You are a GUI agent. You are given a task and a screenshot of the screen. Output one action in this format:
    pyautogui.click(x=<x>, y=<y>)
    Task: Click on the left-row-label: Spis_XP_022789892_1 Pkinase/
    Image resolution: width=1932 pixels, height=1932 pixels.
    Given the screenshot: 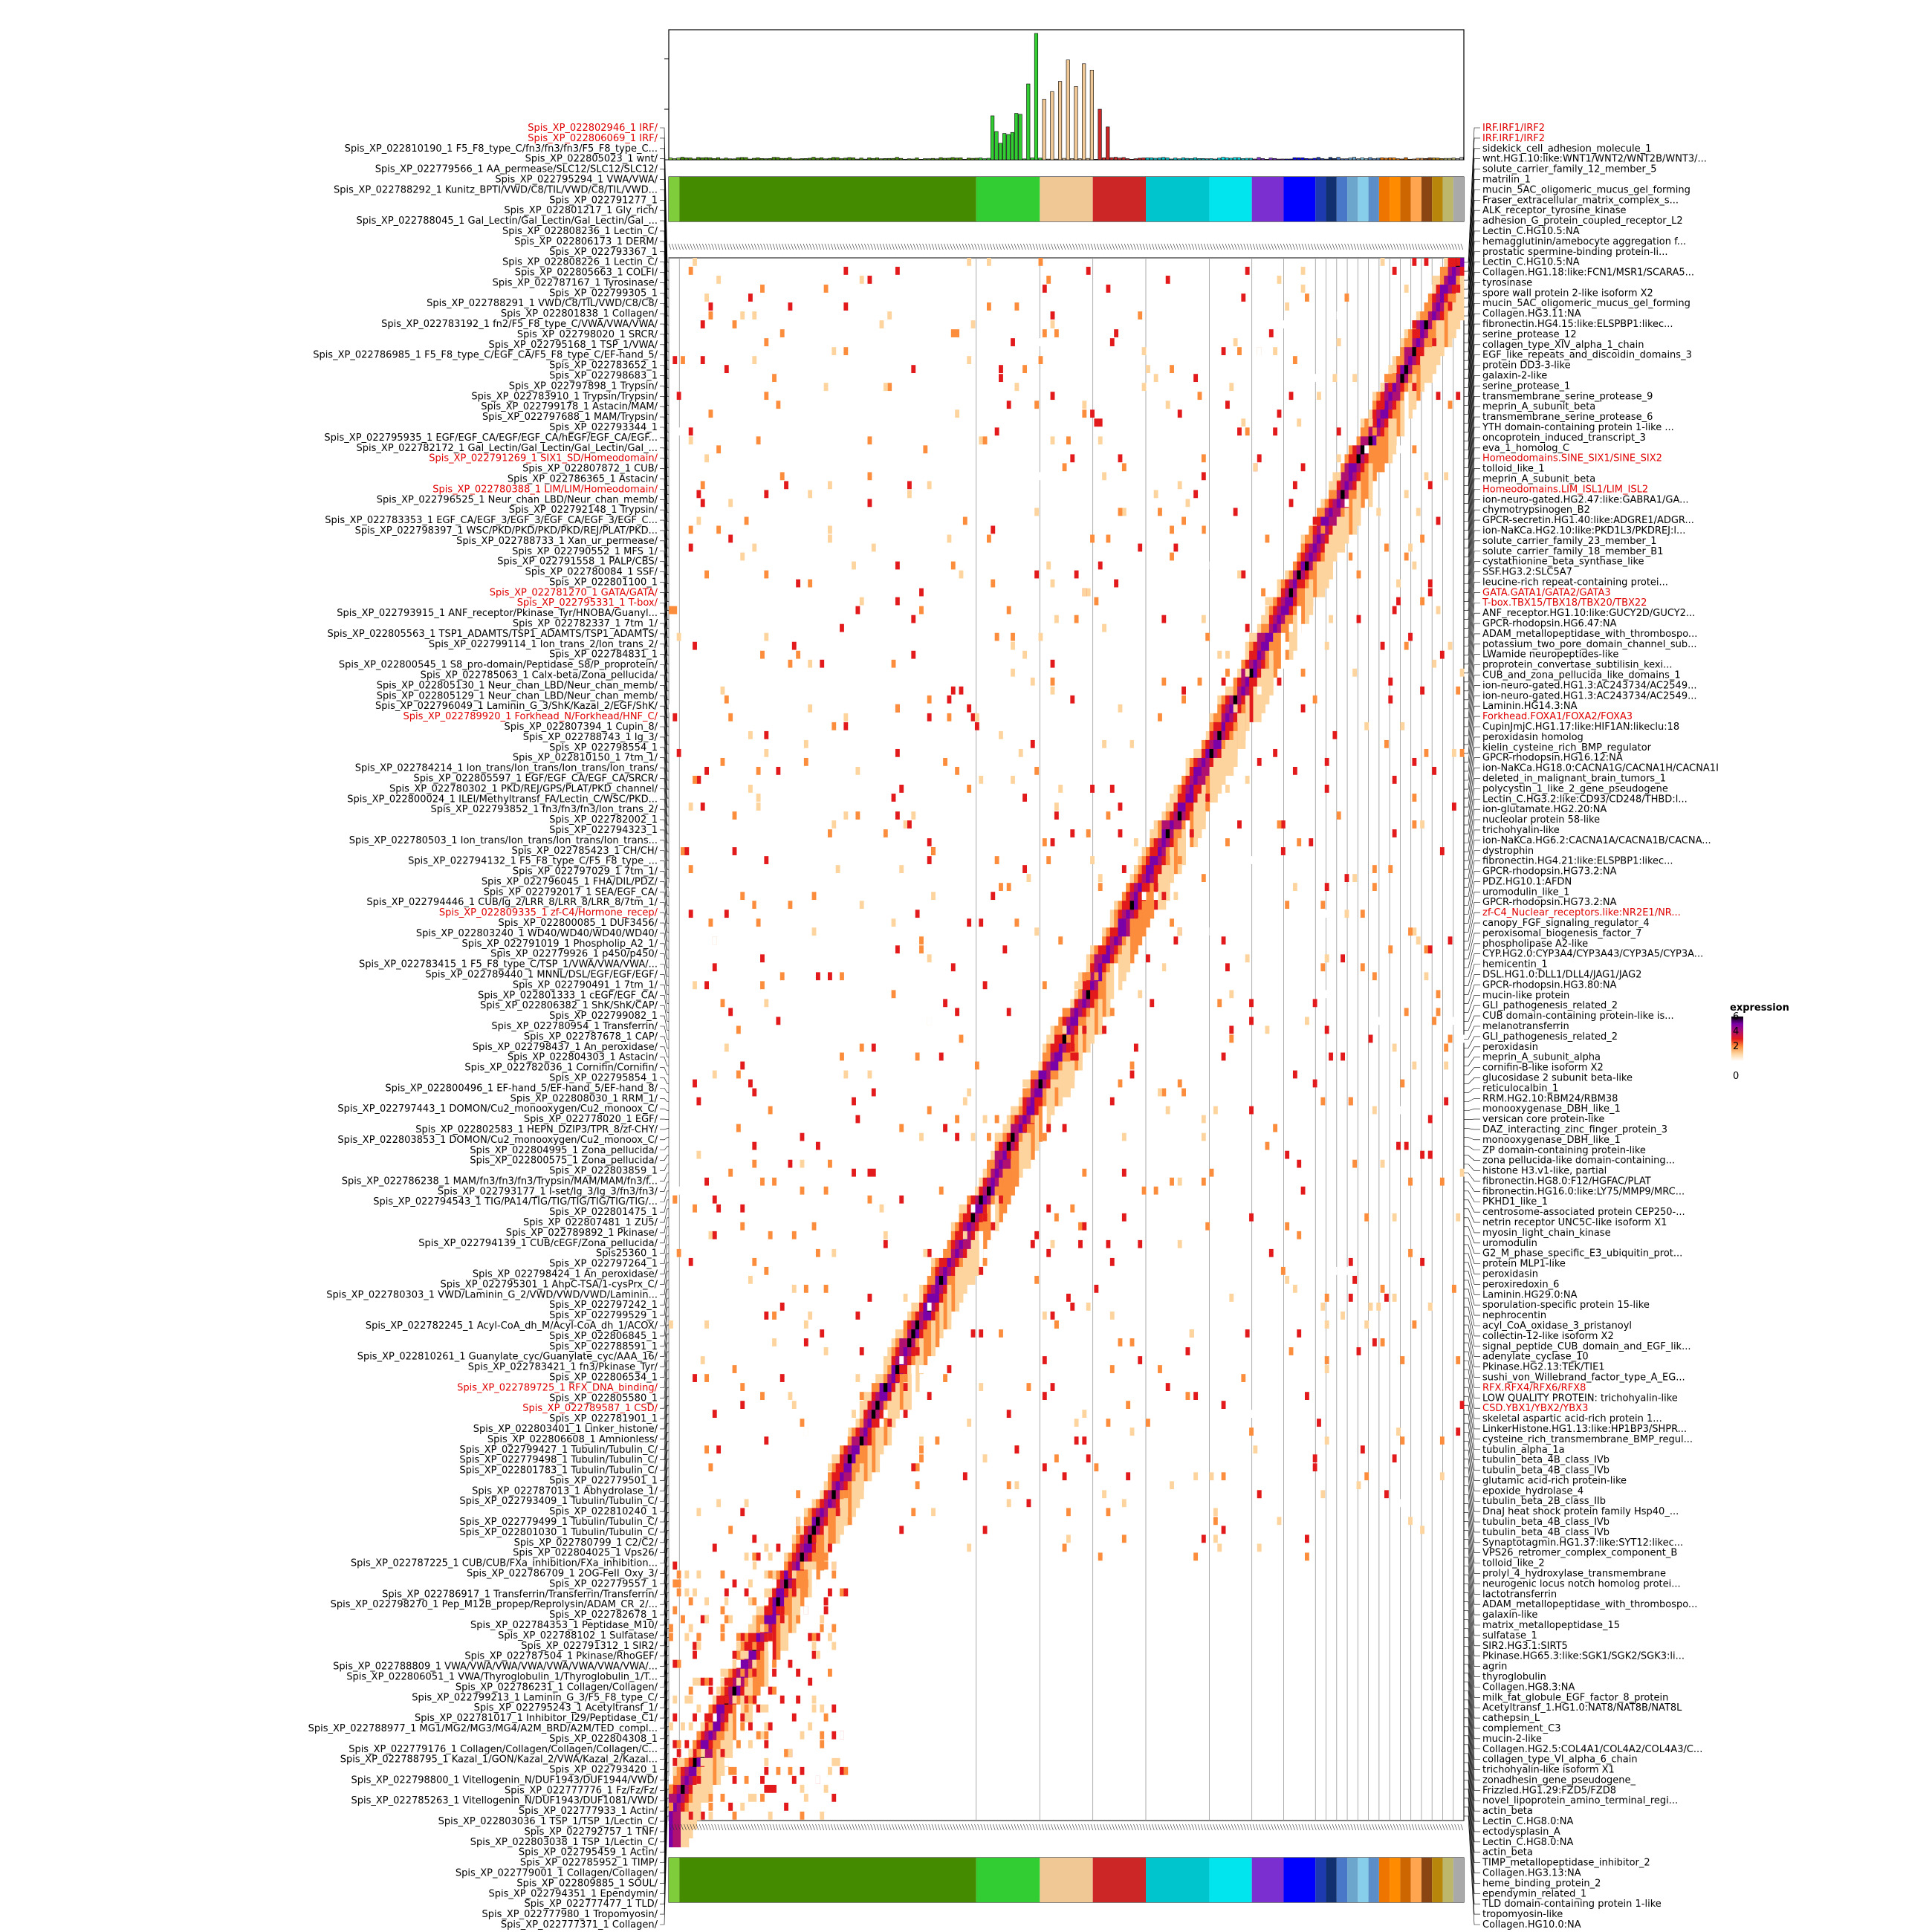 What is the action you would take?
    pyautogui.click(x=582, y=1233)
    